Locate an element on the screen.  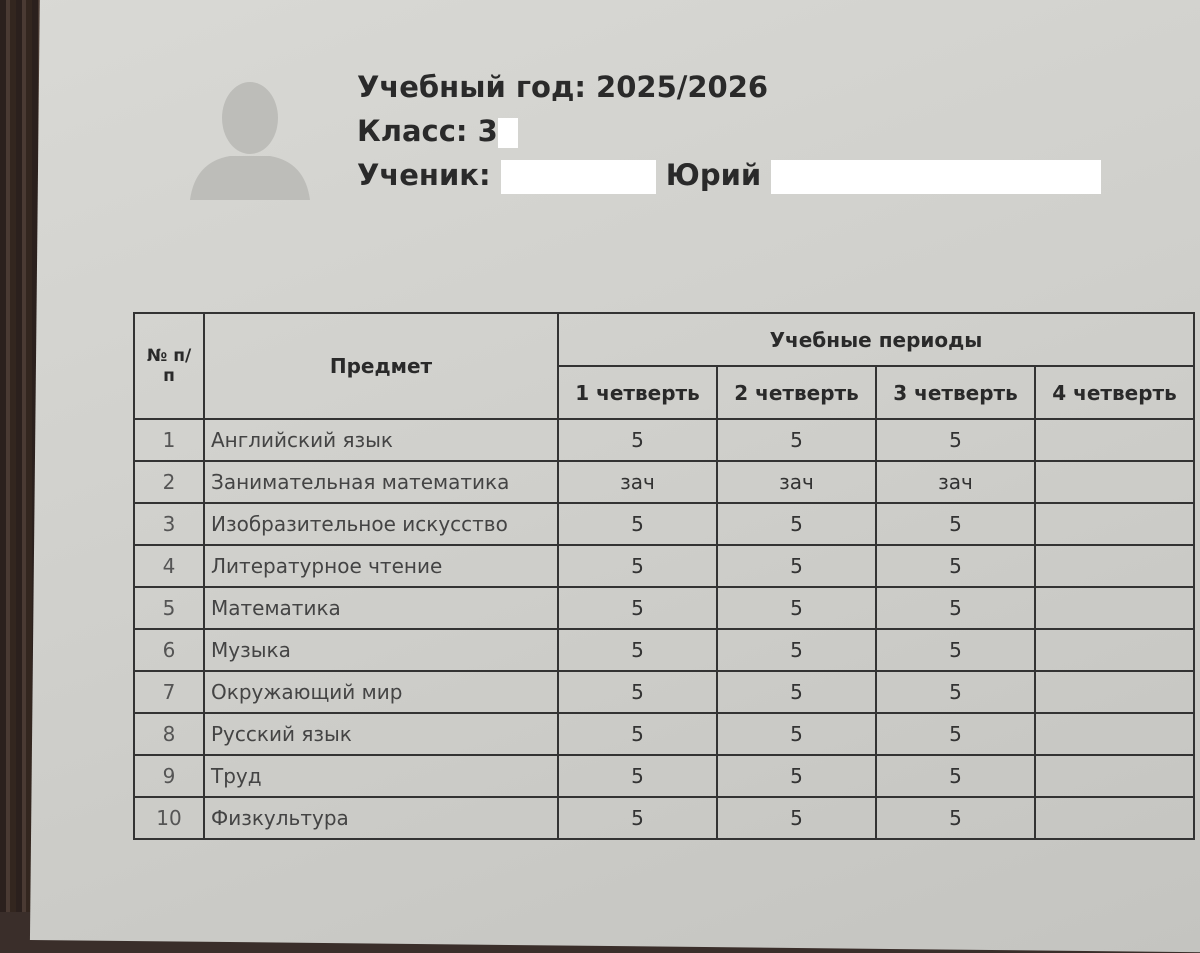
student-line: Ученик: Юрий is located at coordinates (729, 176).